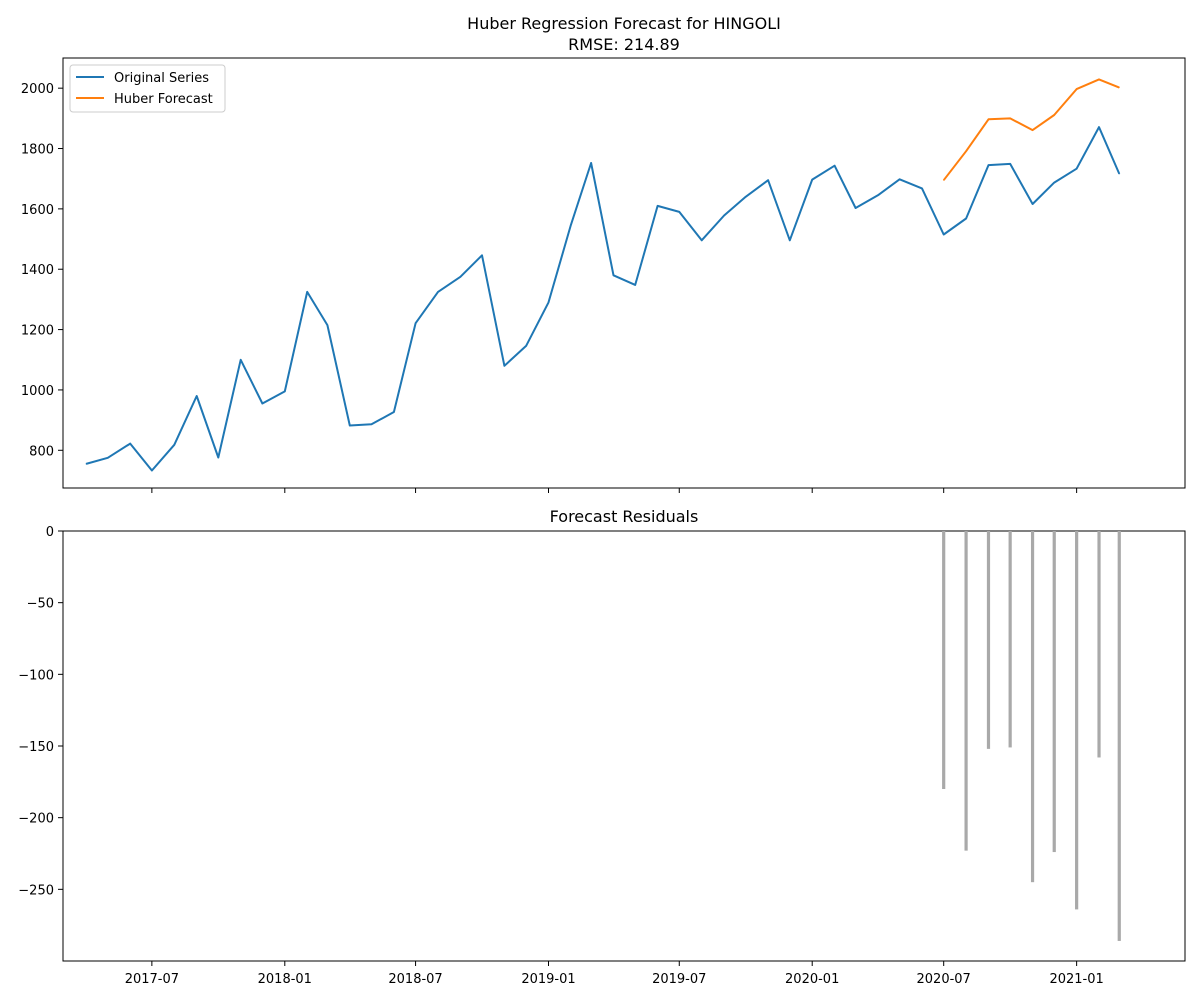  Describe the element at coordinates (163, 99) in the screenshot. I see `legend-label-forecast: Huber Forecast` at that location.